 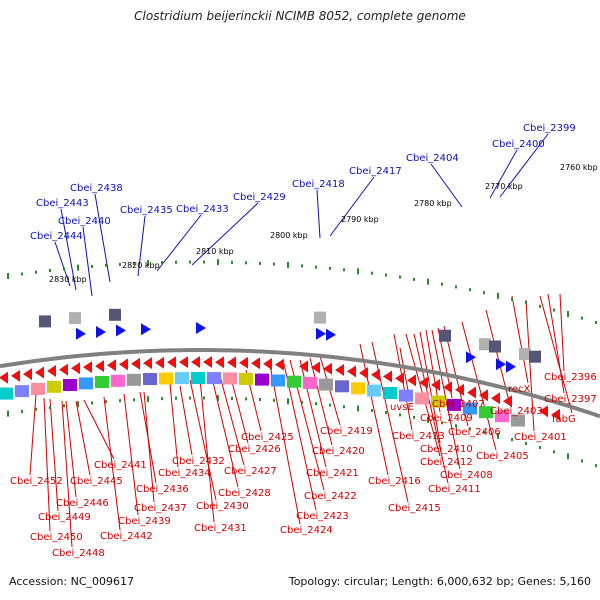 I want to click on forward-gene-label: Cbei_2443, so click(x=62, y=203).